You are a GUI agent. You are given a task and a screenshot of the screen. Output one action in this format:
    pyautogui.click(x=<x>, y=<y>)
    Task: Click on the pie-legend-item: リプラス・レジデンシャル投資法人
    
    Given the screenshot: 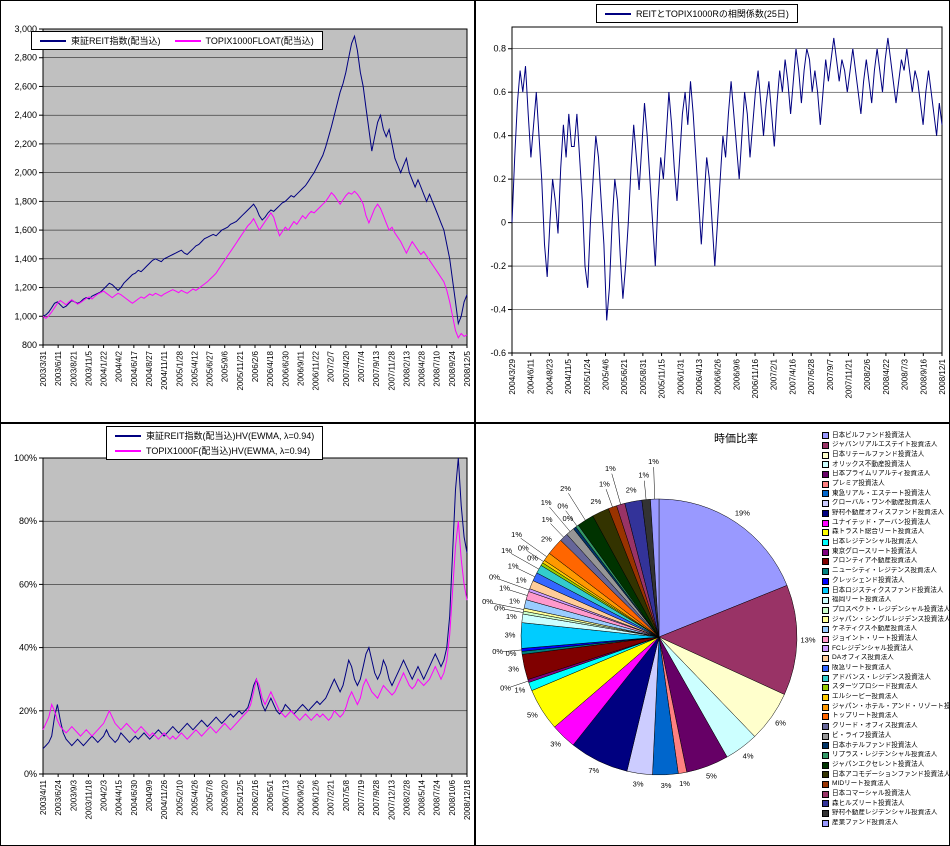 What is the action you would take?
    pyautogui.click(x=885, y=756)
    